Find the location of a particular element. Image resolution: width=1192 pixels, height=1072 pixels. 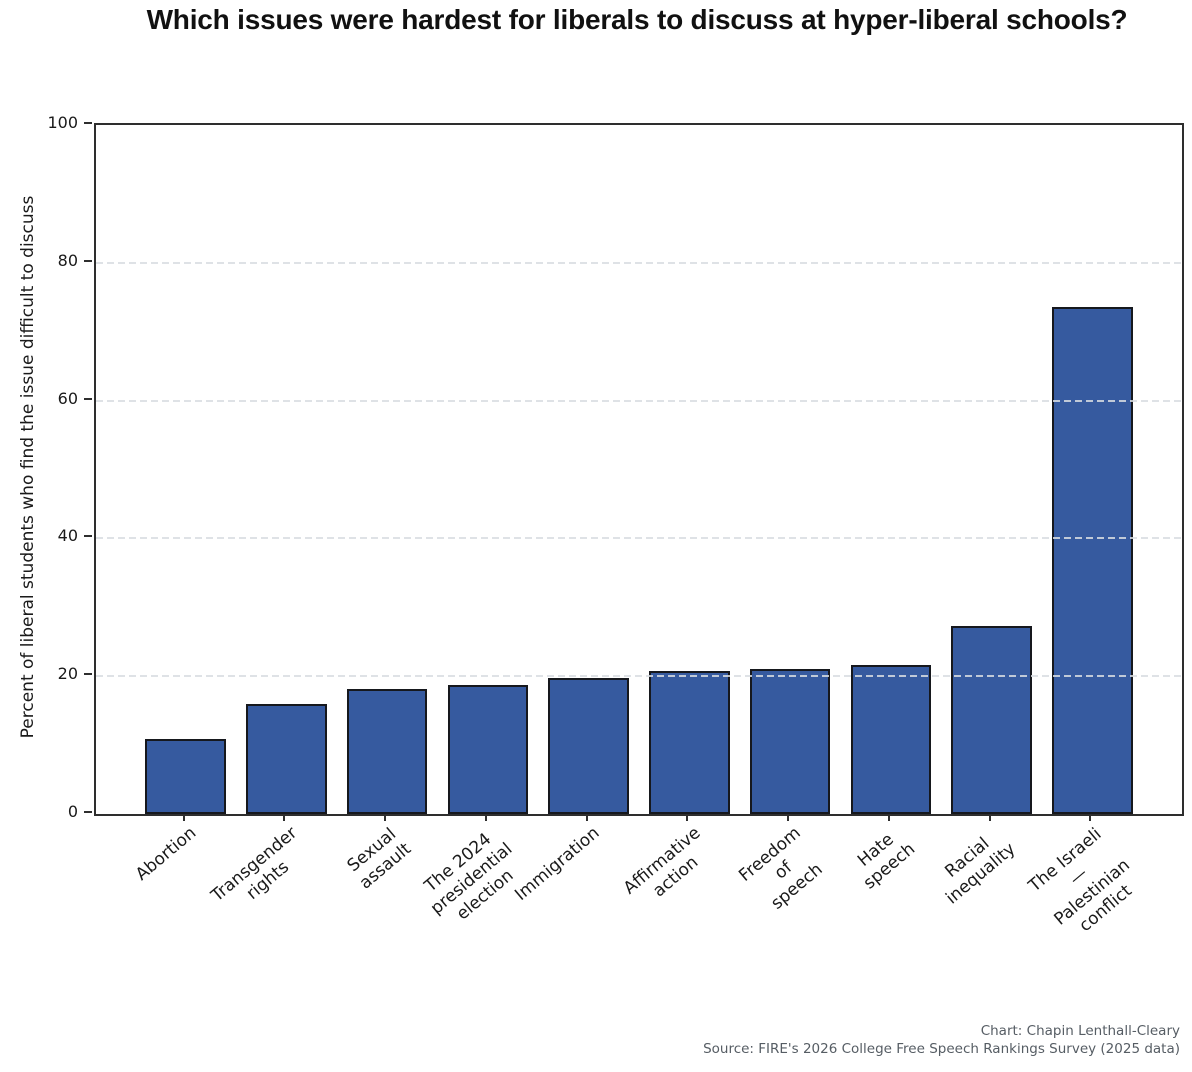

y-tick-label: 0 is located at coordinates (72, 811).